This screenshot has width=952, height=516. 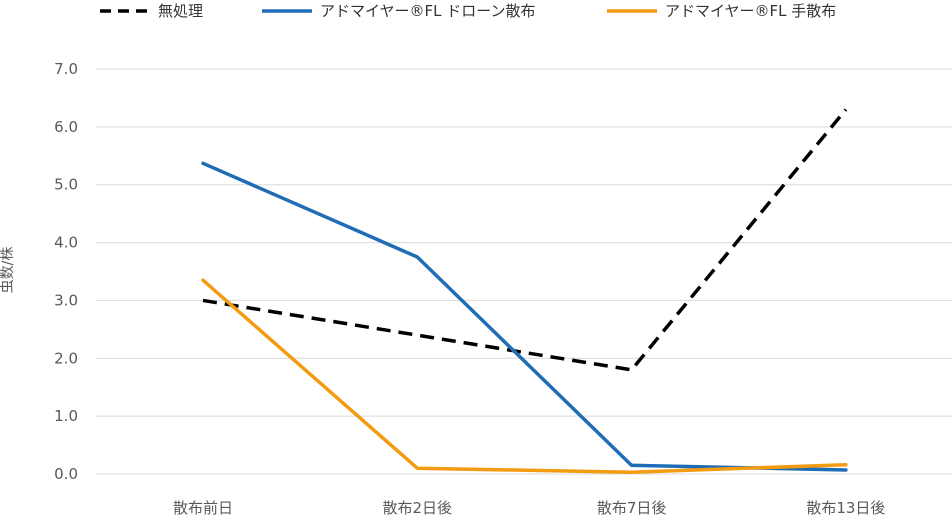 What do you see at coordinates (66, 185) in the screenshot?
I see `y-tick-label: 5.0` at bounding box center [66, 185].